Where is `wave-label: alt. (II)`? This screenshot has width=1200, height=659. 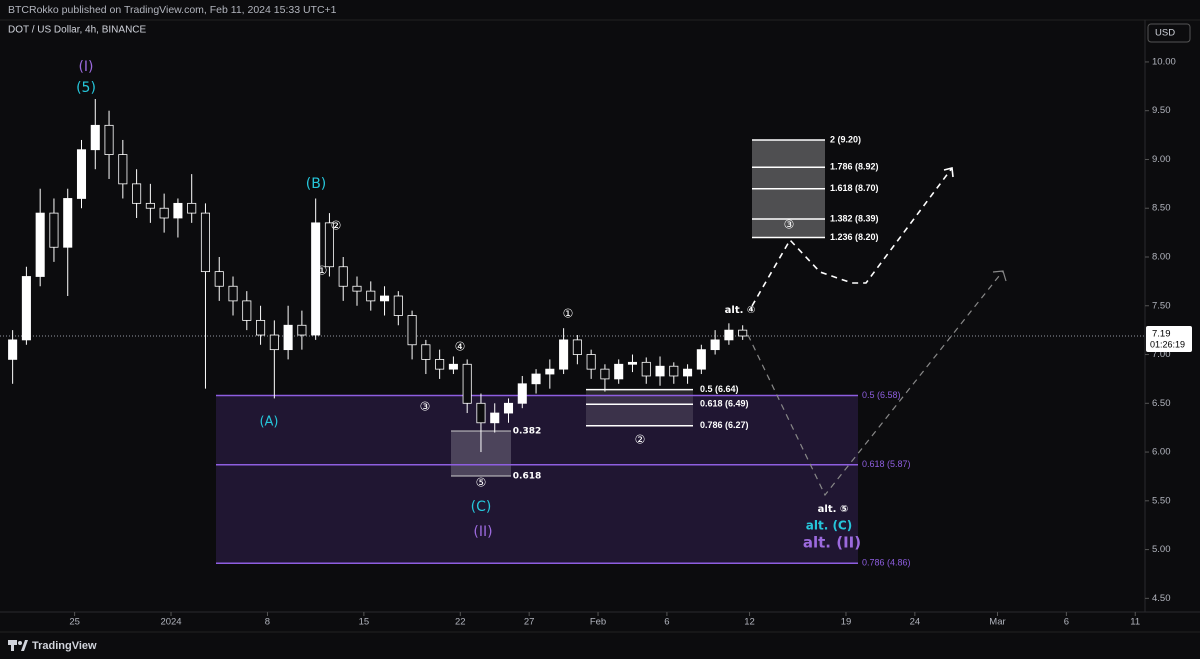
wave-label: alt. (II) is located at coordinates (832, 543).